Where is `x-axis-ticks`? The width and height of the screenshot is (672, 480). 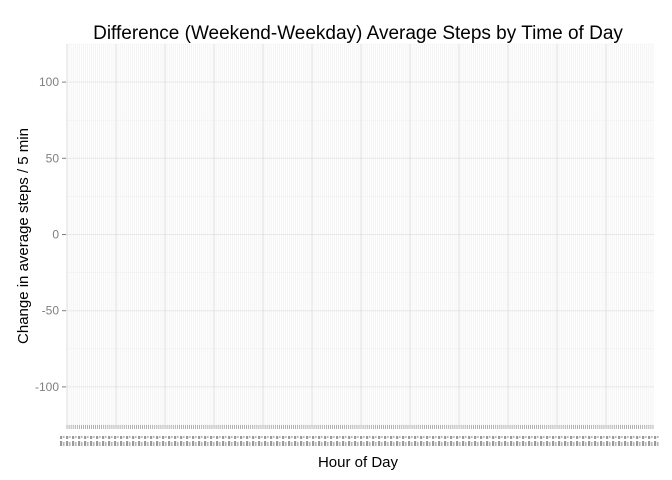 x-axis-ticks is located at coordinates (360, 435).